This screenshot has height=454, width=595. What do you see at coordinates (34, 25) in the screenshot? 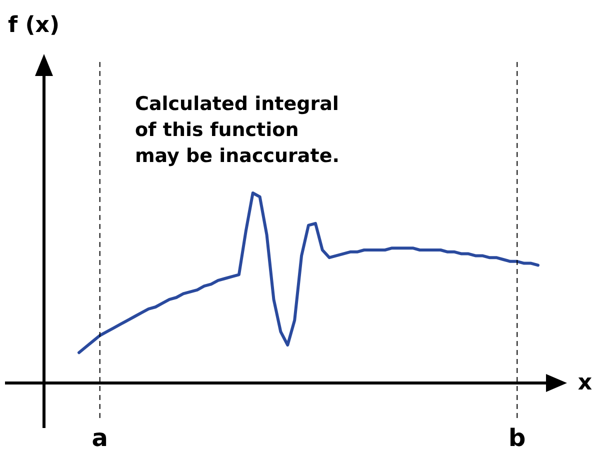
I see `text: f (x)` at bounding box center [34, 25].